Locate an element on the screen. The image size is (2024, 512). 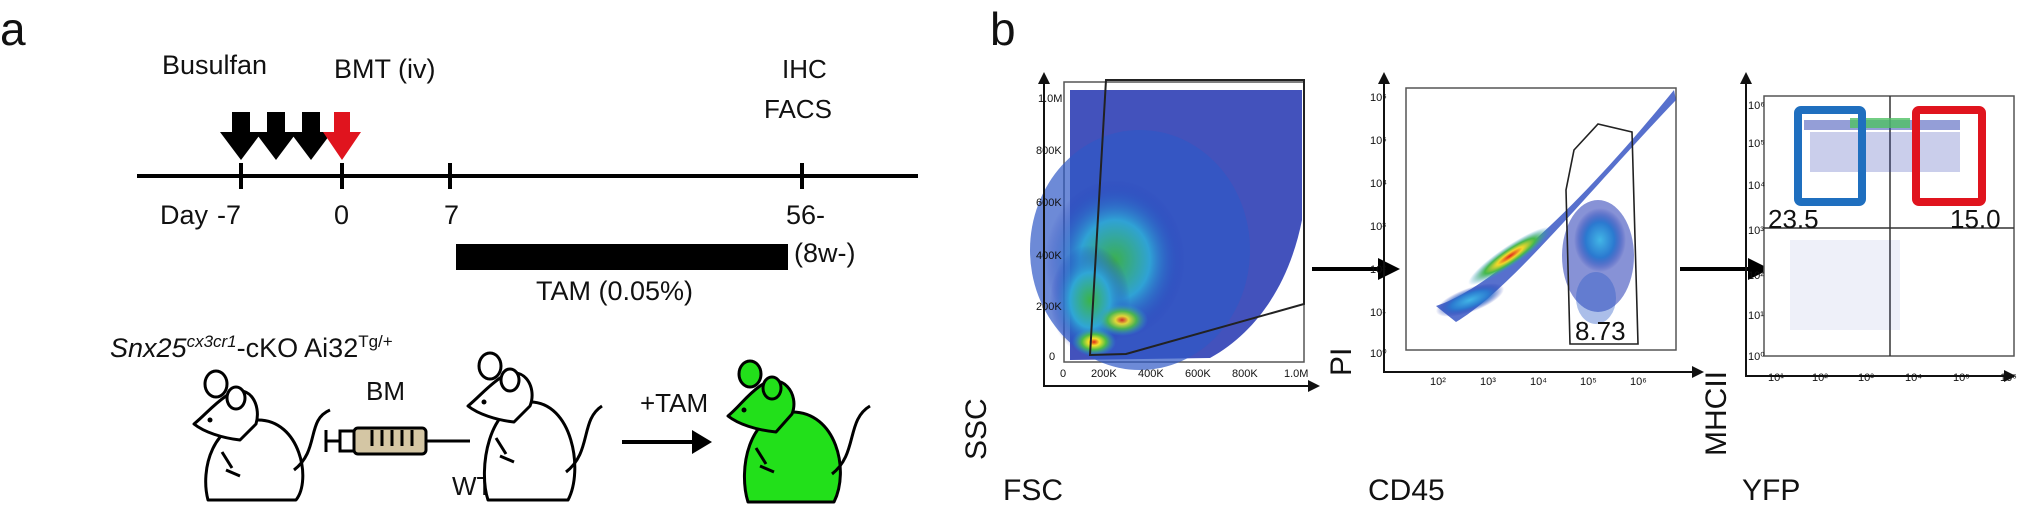
panel-b-letter: b is located at coordinates (1003, 29).